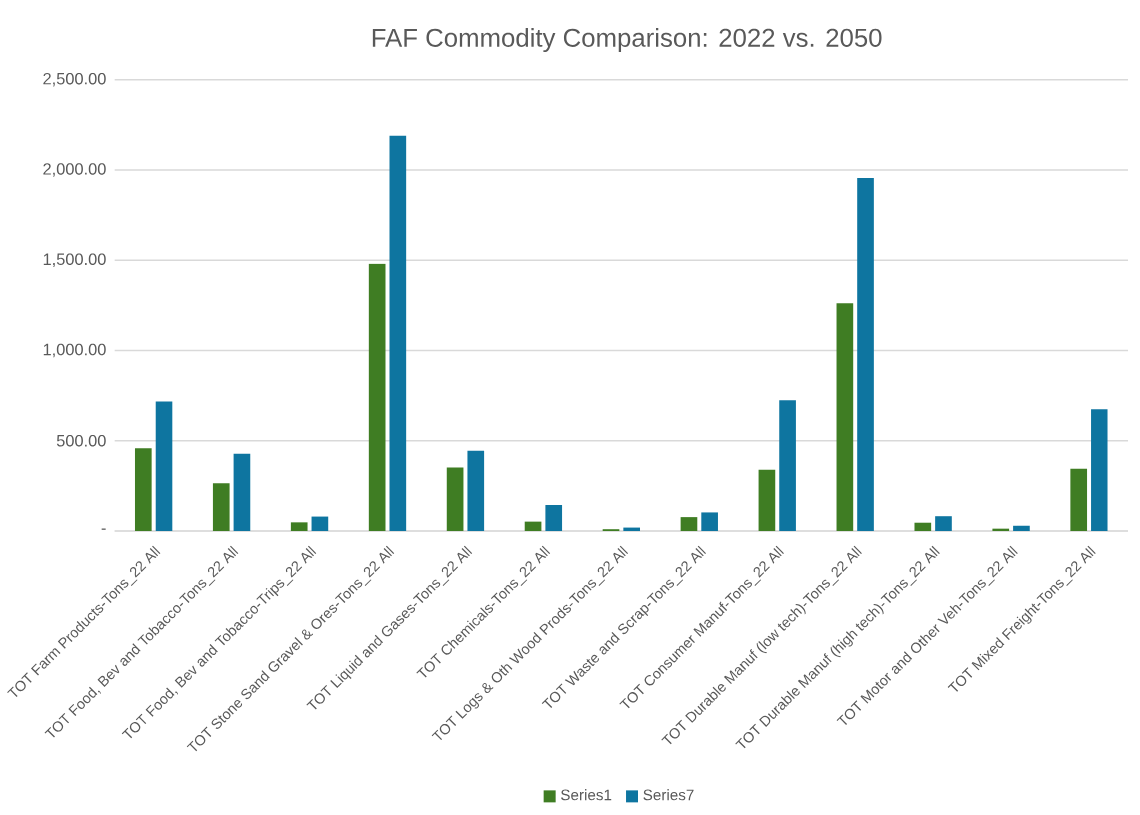 Image resolution: width=1140 pixels, height=815 pixels. Describe the element at coordinates (74, 260) in the screenshot. I see `y-tick-label: 1,500.00` at that location.